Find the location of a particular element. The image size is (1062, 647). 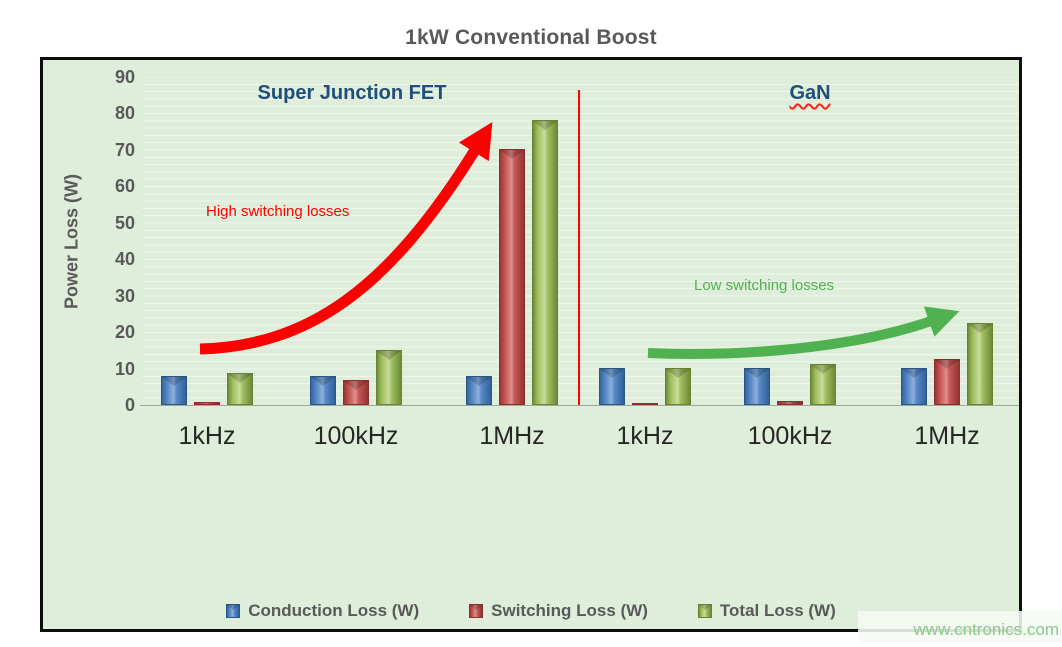

y-axis-title: Power Loss (W) is located at coordinates (71, 242).